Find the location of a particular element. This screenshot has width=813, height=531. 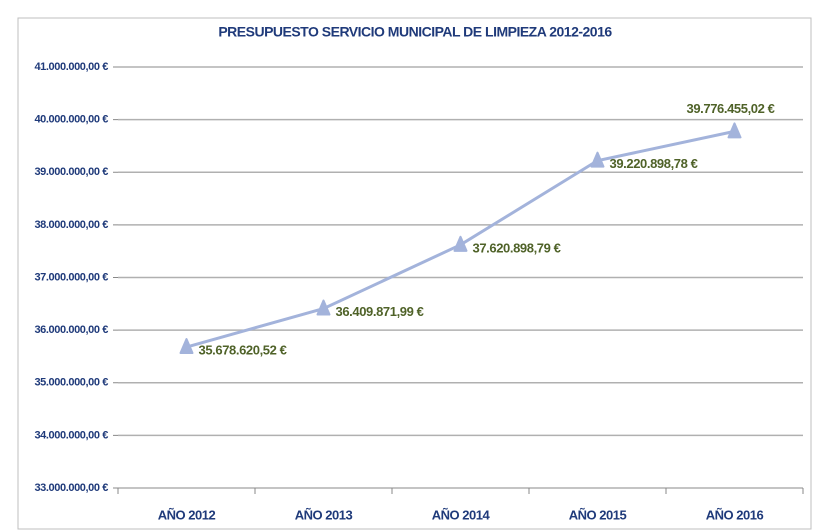

data-label: 39.776.455,02 € is located at coordinates (731, 108).